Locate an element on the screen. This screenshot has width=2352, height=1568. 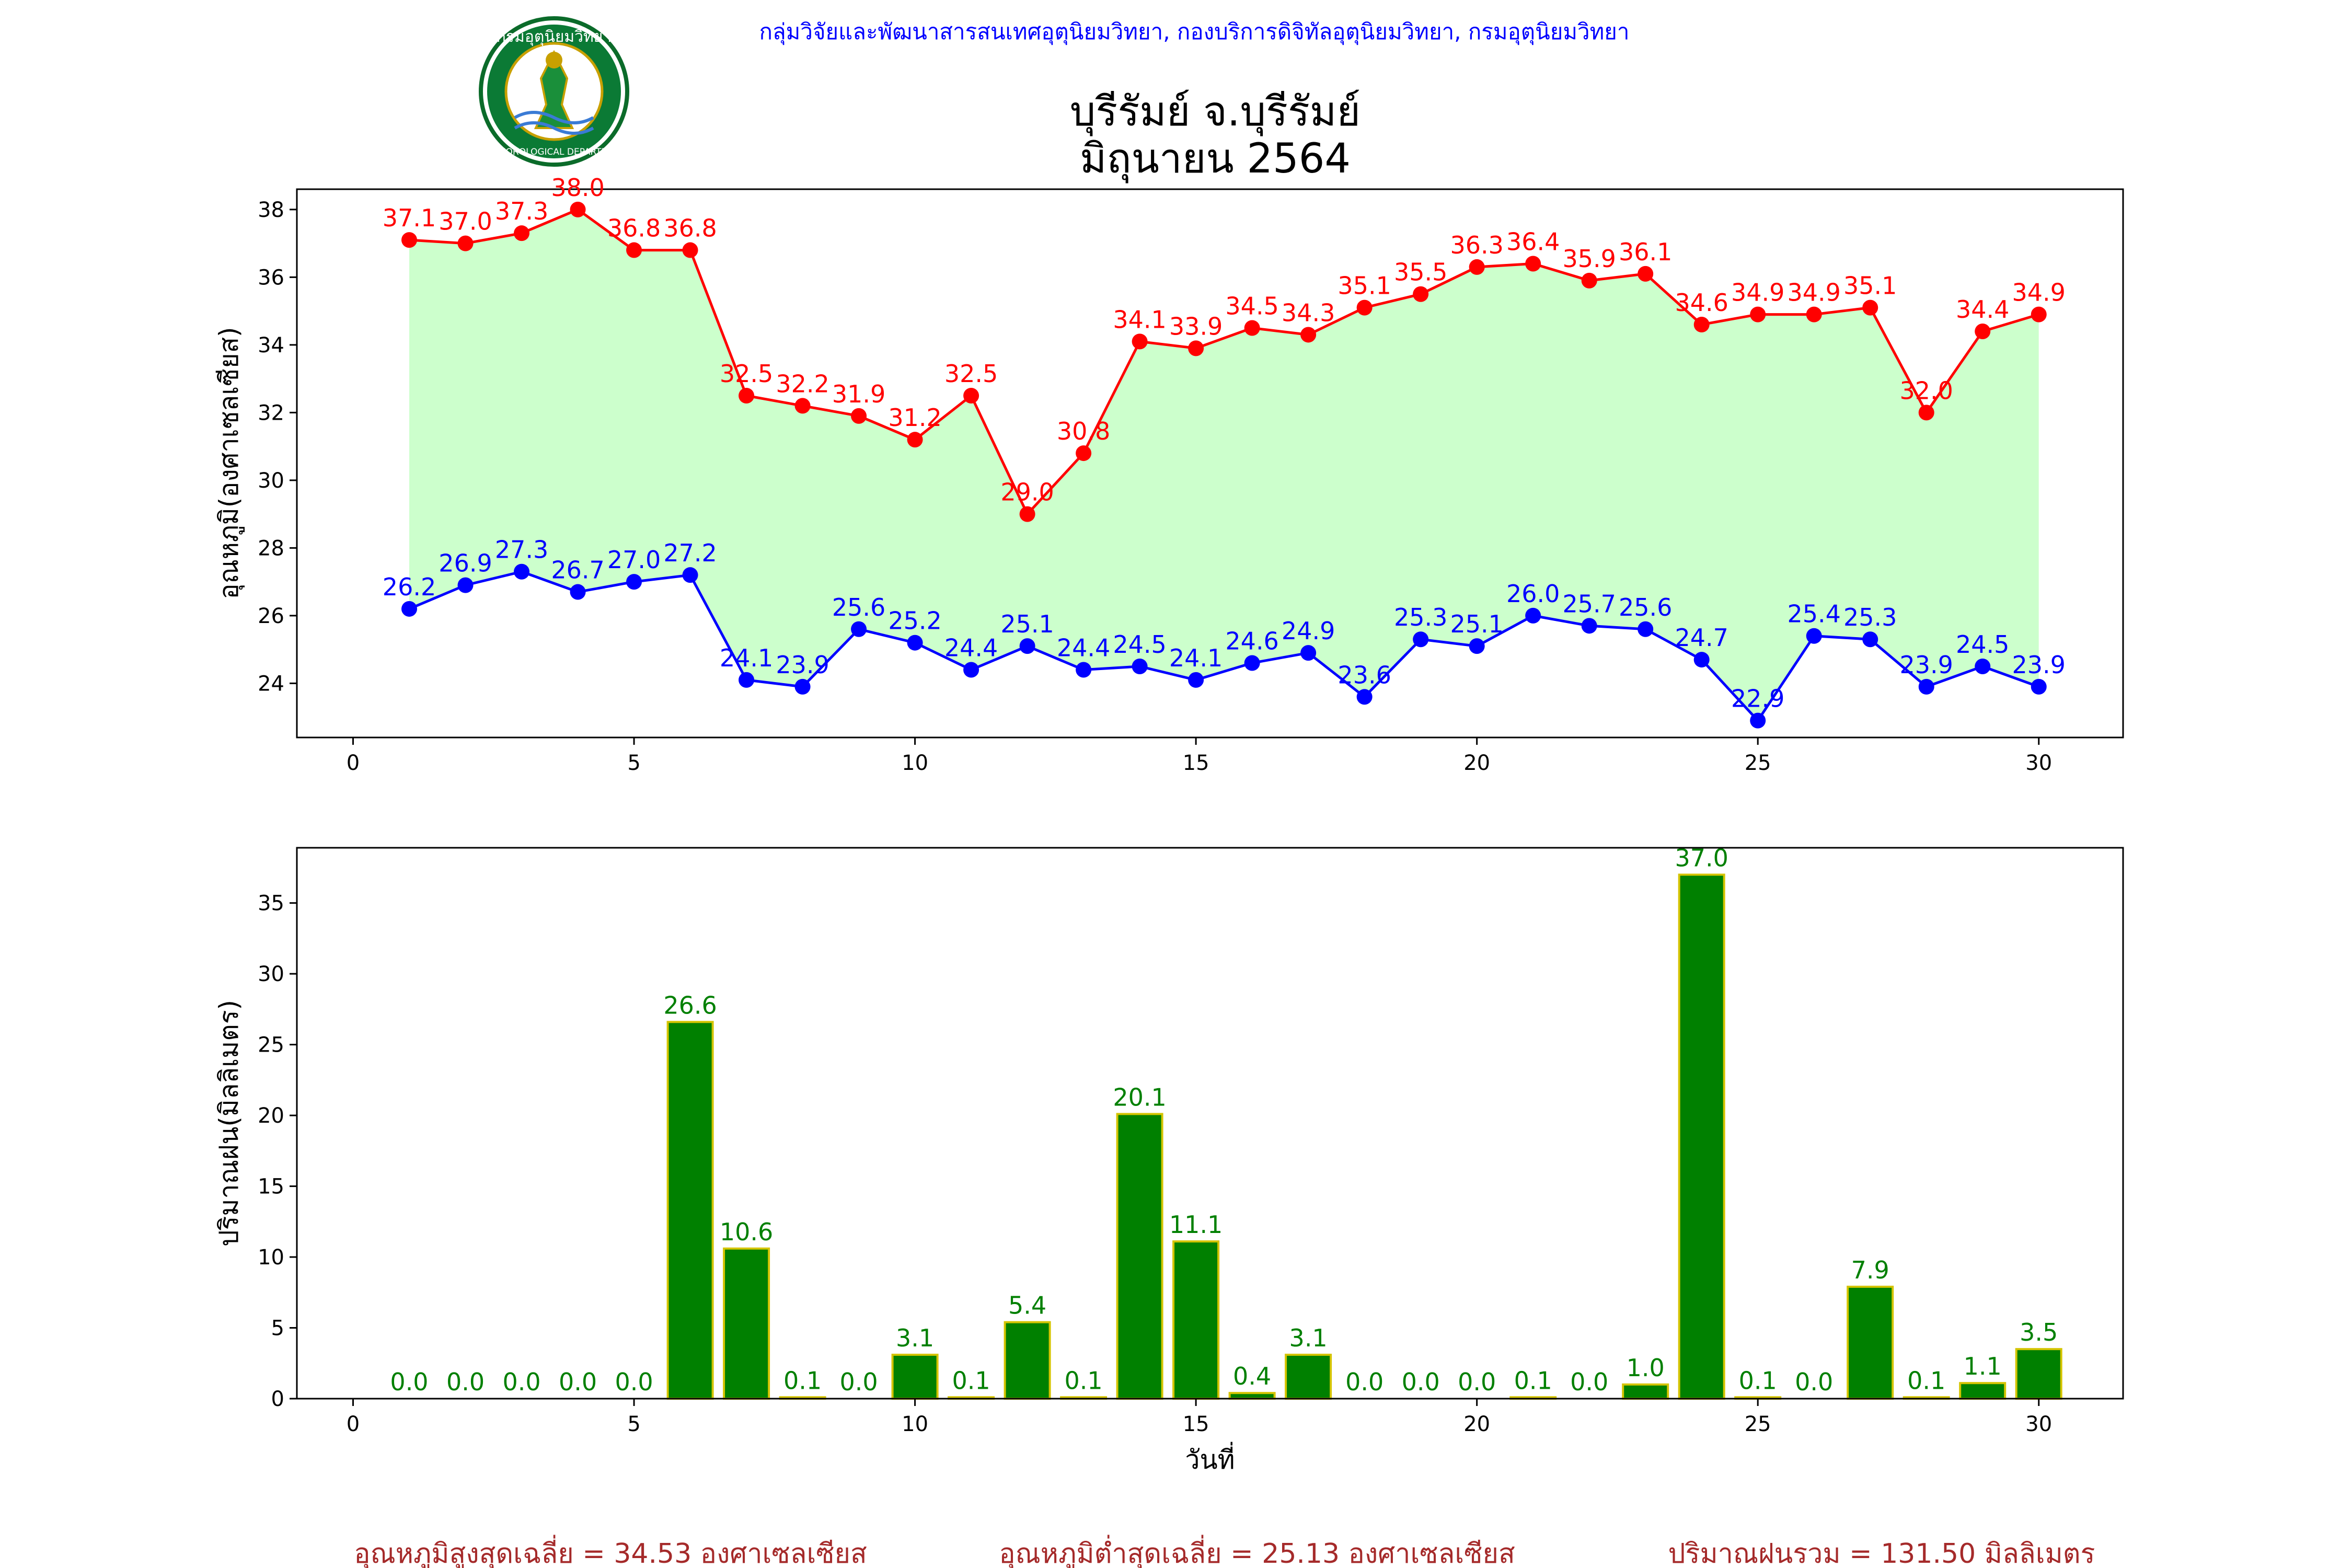
rainfall-y-tick-label: 20 is located at coordinates (271, 1116).